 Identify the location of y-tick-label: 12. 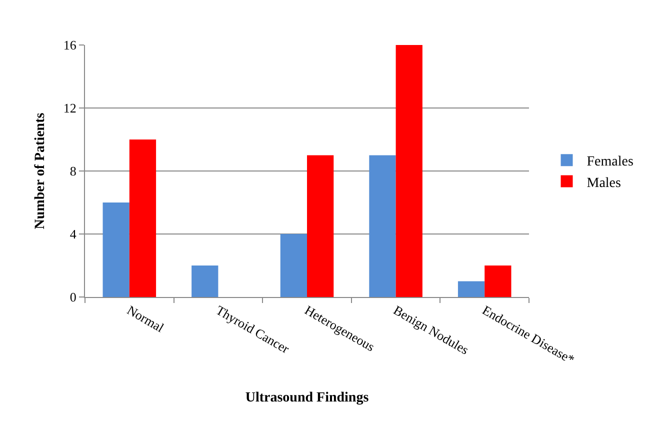
(69, 108).